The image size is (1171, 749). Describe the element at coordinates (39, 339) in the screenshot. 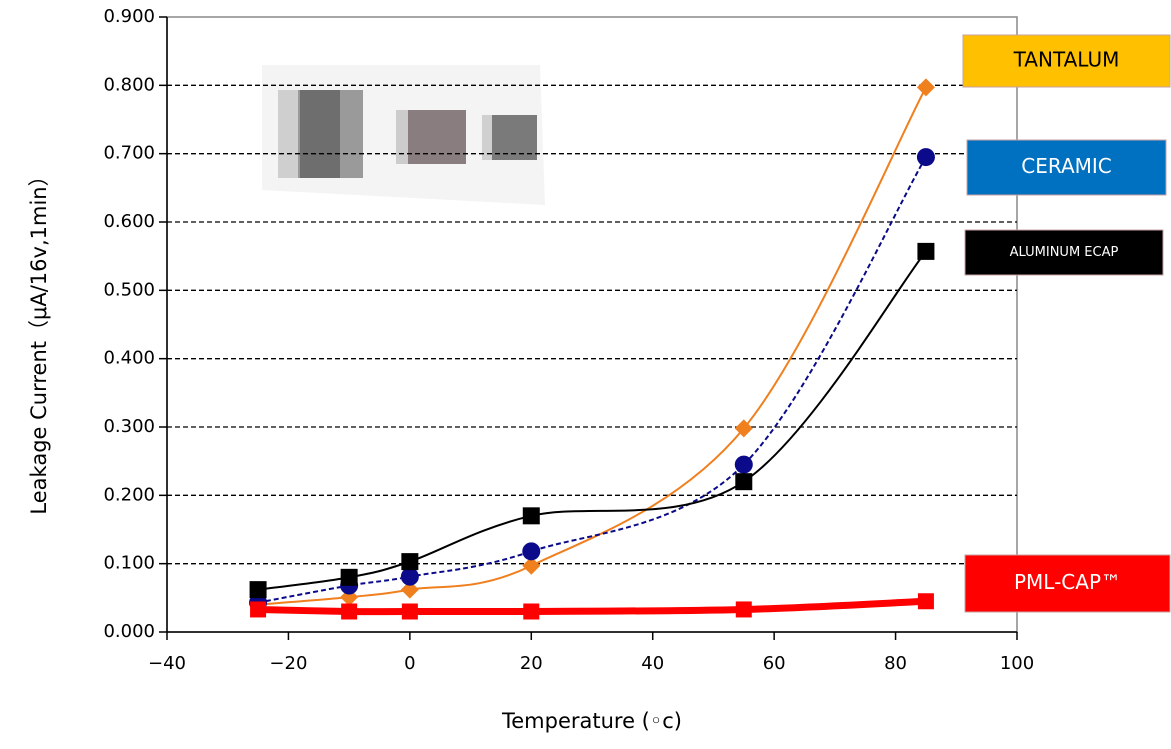

I see `y-axis-label: Leakage Current（μA/16v,1min）` at that location.